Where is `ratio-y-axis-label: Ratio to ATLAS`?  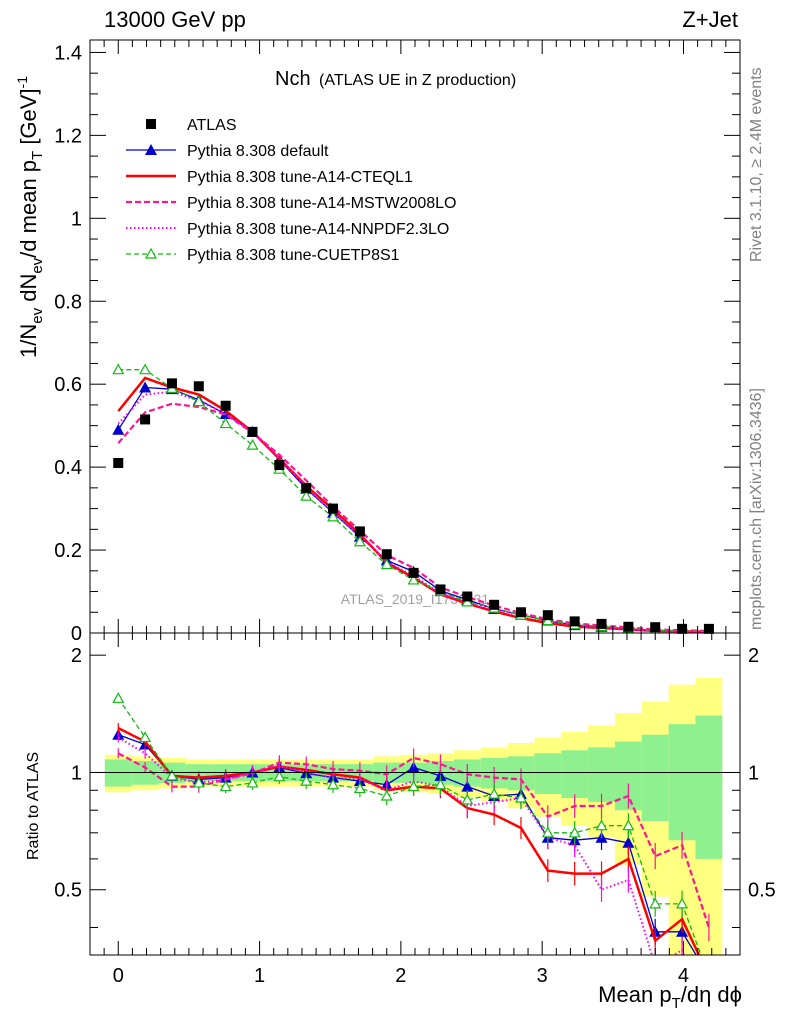
ratio-y-axis-label: Ratio to ATLAS is located at coordinates (33, 806).